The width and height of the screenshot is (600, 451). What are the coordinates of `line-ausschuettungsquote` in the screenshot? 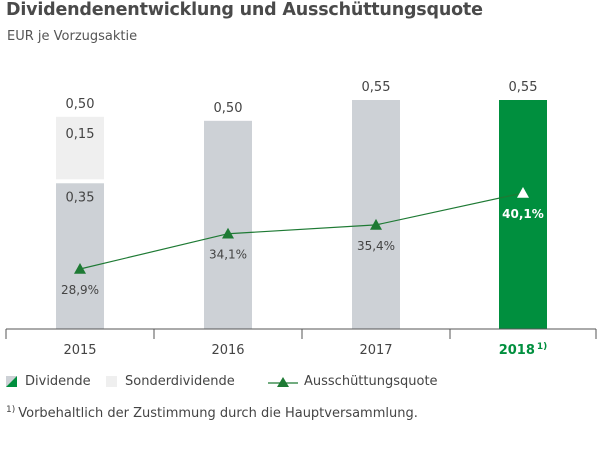 It's located at (301, 231).